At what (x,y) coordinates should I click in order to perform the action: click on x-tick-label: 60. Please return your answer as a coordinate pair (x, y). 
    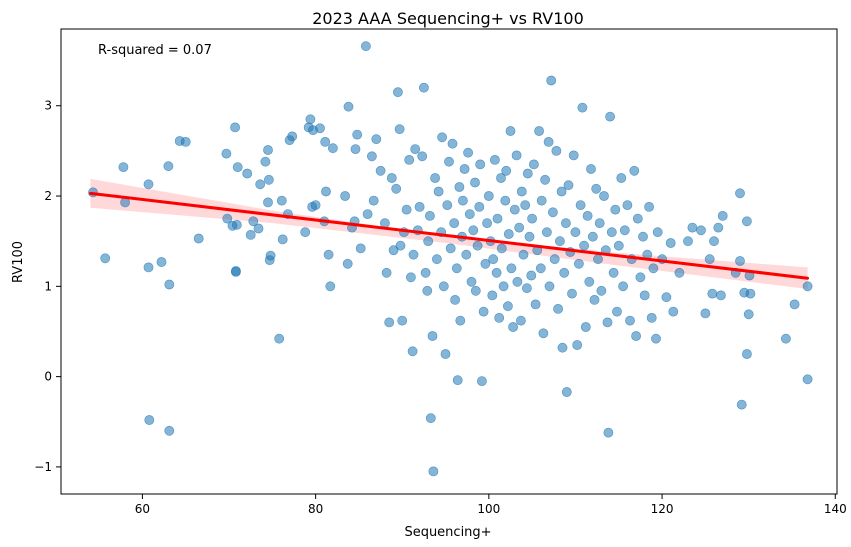
    Looking at the image, I should click on (142, 509).